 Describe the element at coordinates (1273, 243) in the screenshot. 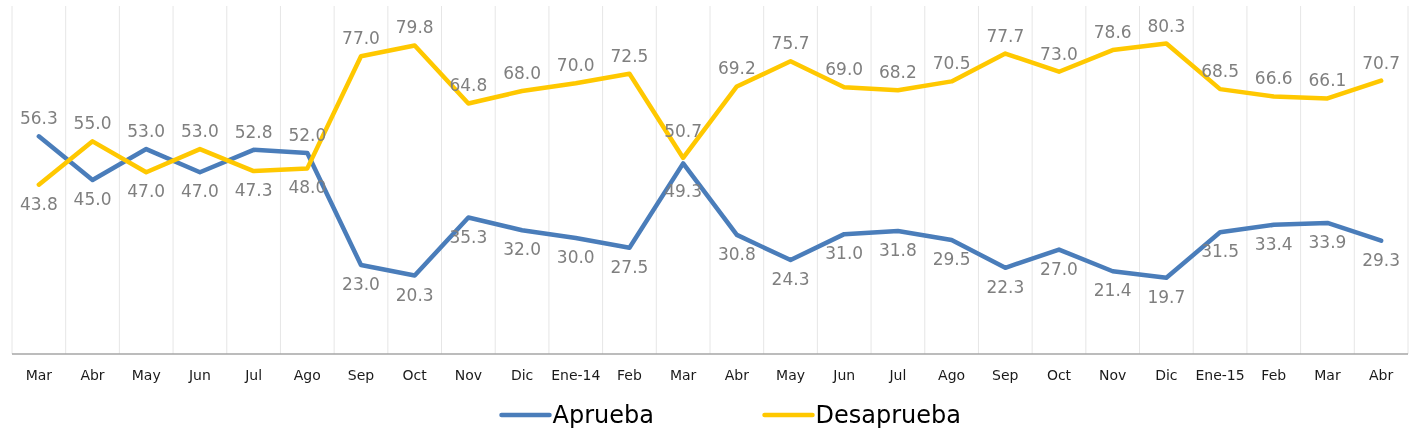

I see `data-label: 33.4` at that location.